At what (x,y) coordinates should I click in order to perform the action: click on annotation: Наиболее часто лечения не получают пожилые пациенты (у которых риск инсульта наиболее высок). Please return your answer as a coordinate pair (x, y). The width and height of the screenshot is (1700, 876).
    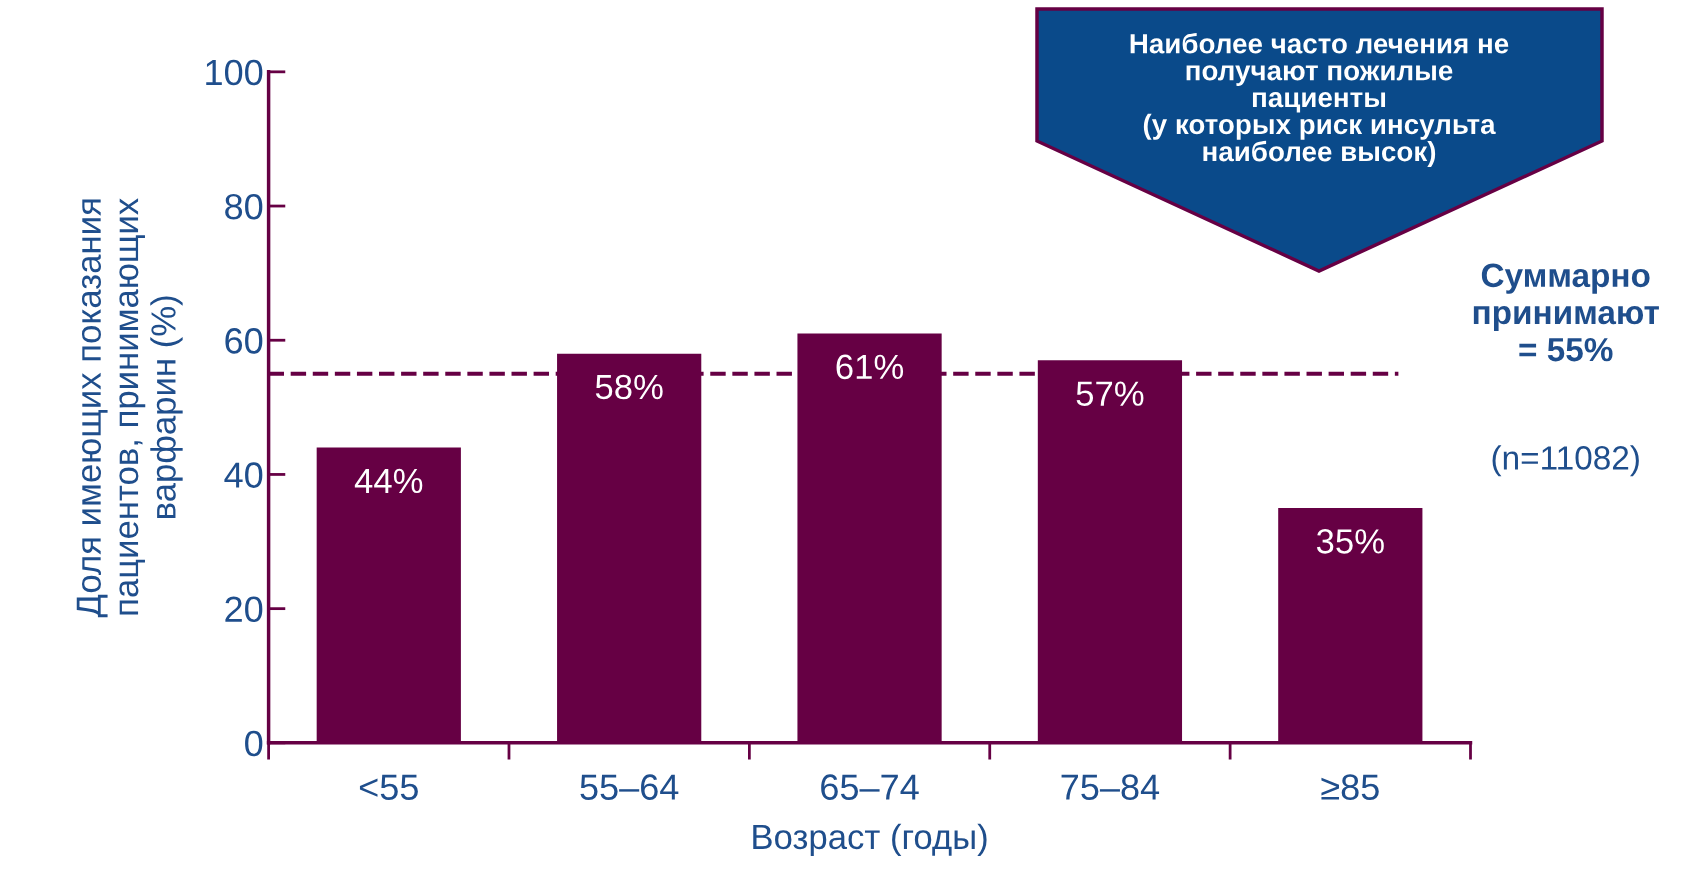
    Looking at the image, I should click on (1319, 99).